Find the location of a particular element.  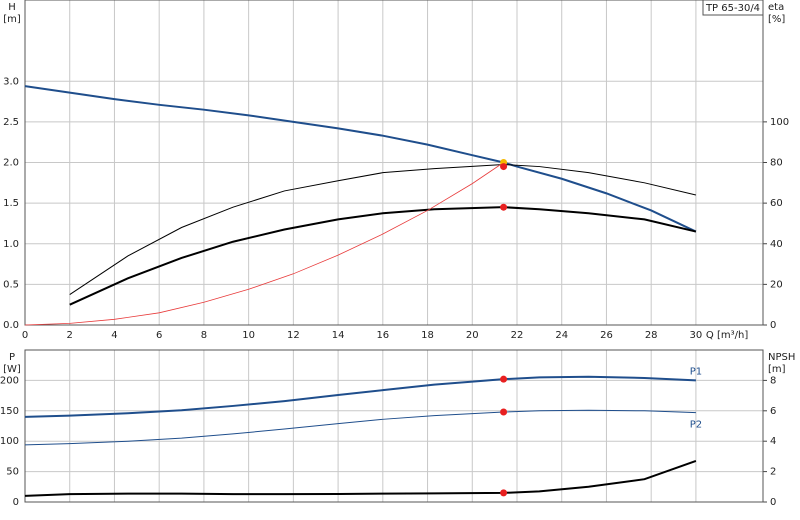

series-label: P2 is located at coordinates (696, 425).